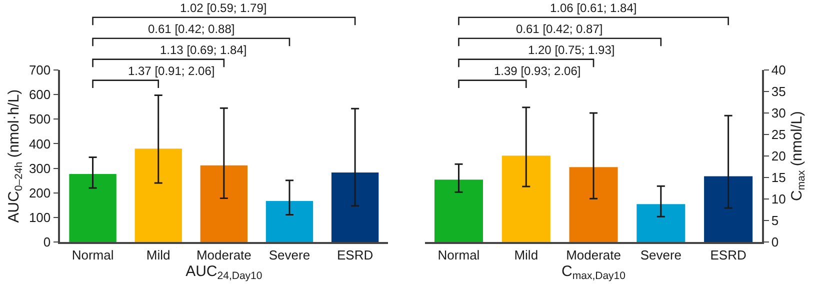  Describe the element at coordinates (39, 144) in the screenshot. I see `y-tick-label: 400` at that location.